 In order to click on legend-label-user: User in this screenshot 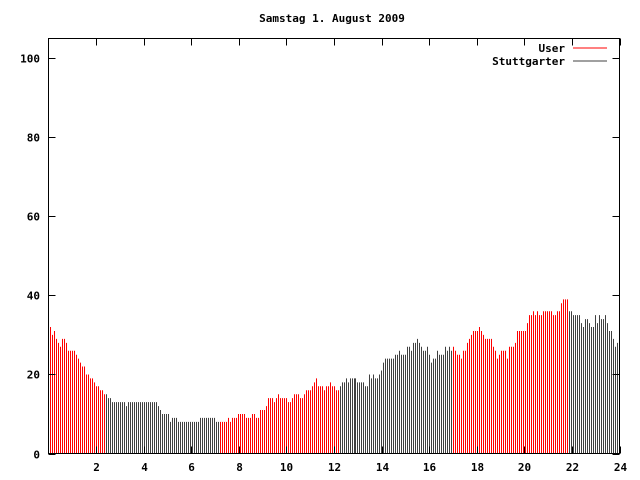, I will do `click(552, 48)`.